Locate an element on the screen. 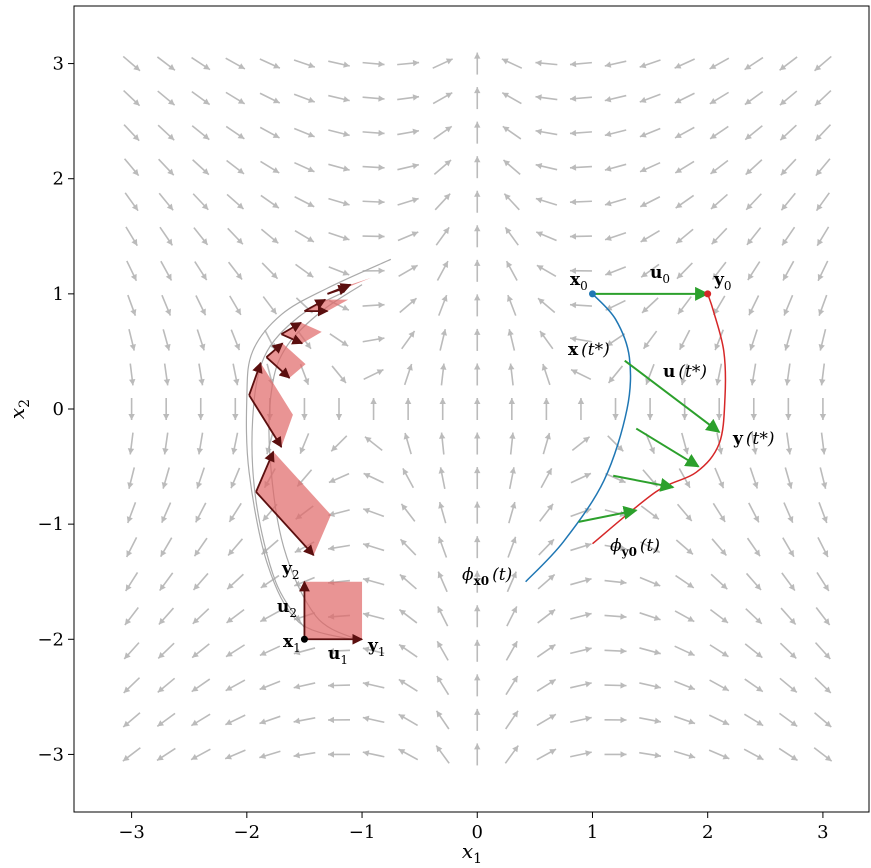 The image size is (871, 868). y-tick-label: 2 is located at coordinates (58, 179).